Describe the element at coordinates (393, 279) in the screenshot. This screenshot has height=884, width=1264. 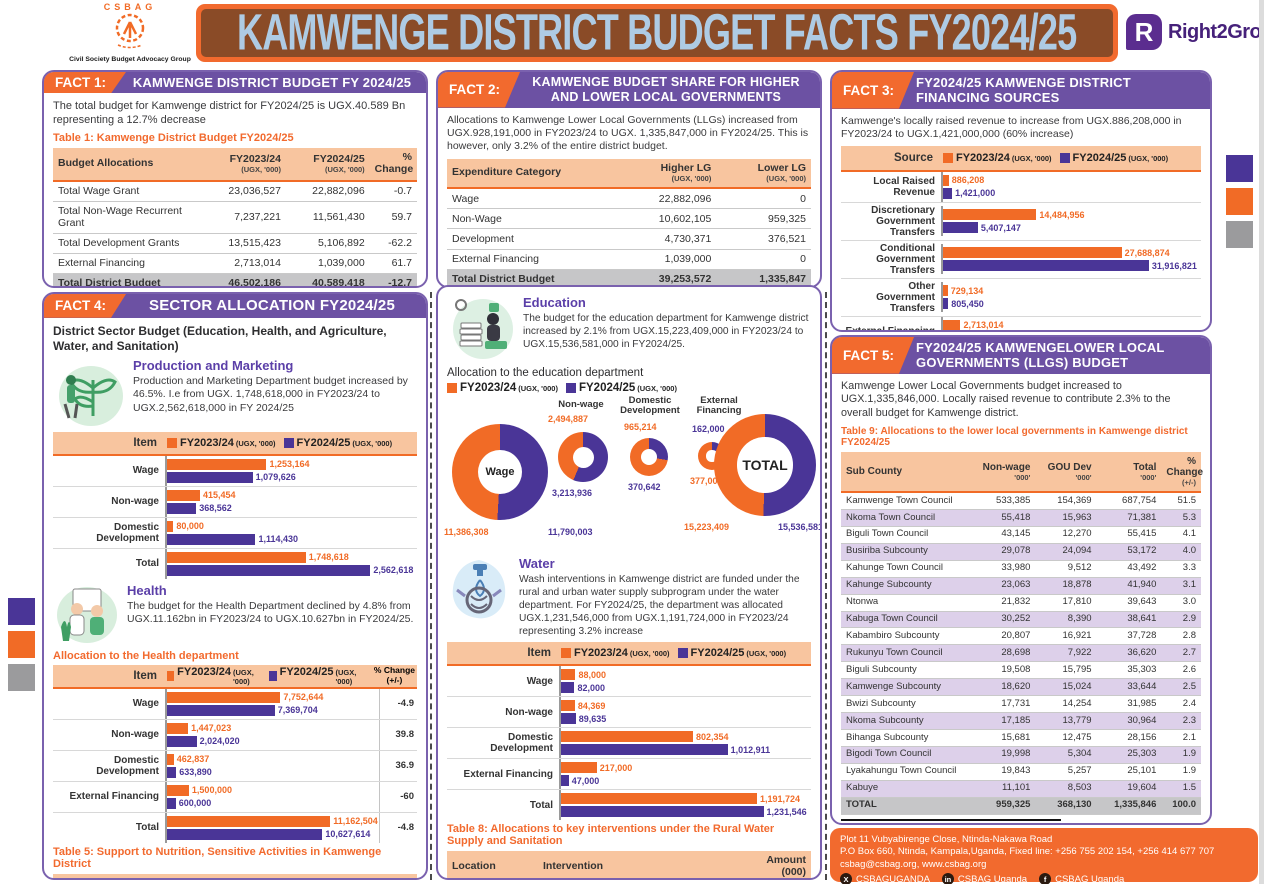
I see `table-total-cell: -12.7` at that location.